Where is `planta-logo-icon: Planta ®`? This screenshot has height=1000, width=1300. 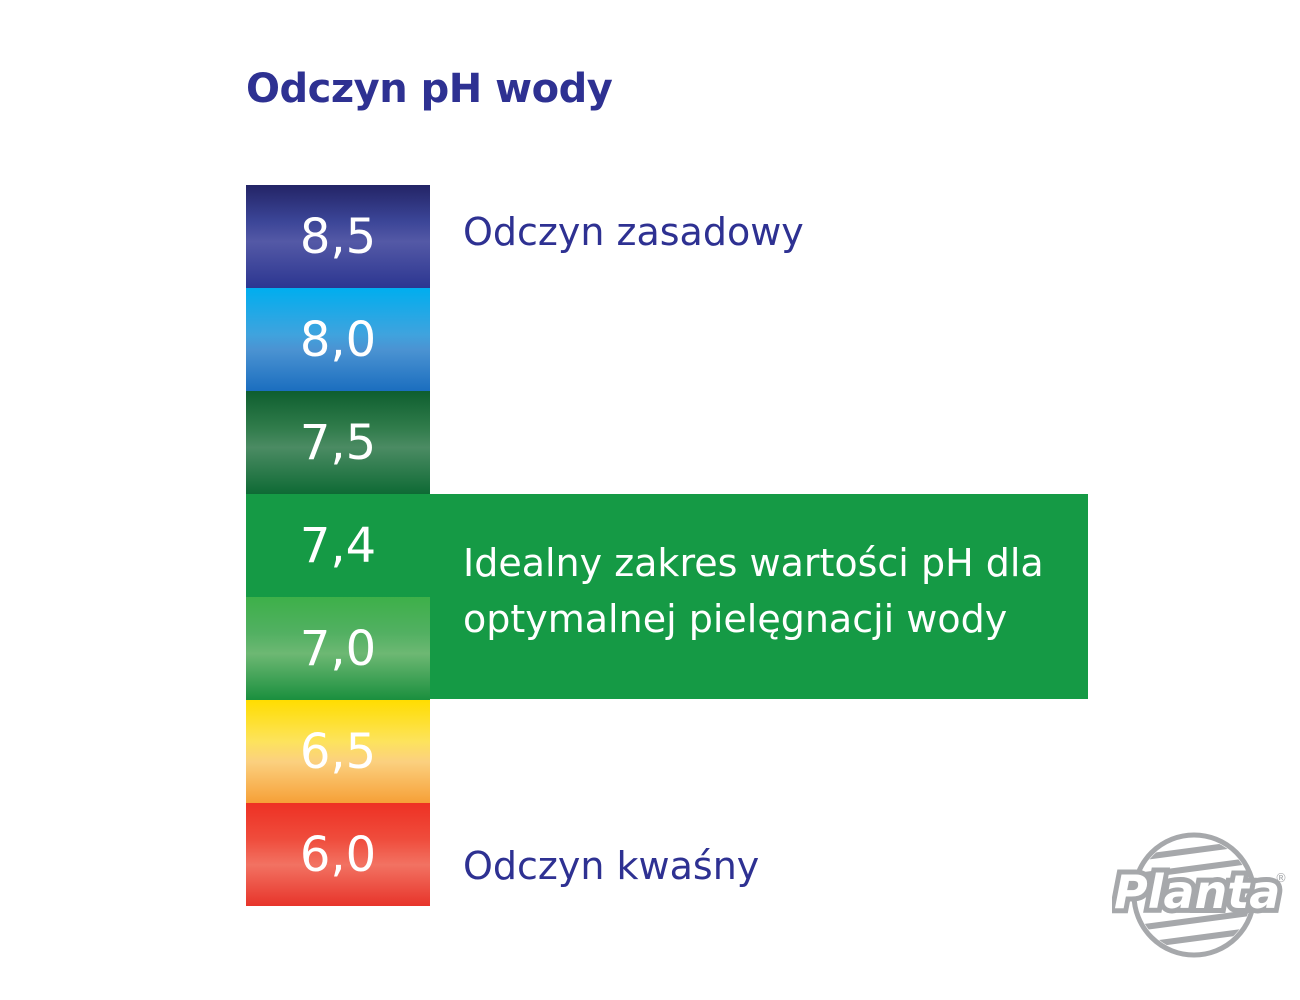 planta-logo-icon: Planta ® is located at coordinates (1199, 895).